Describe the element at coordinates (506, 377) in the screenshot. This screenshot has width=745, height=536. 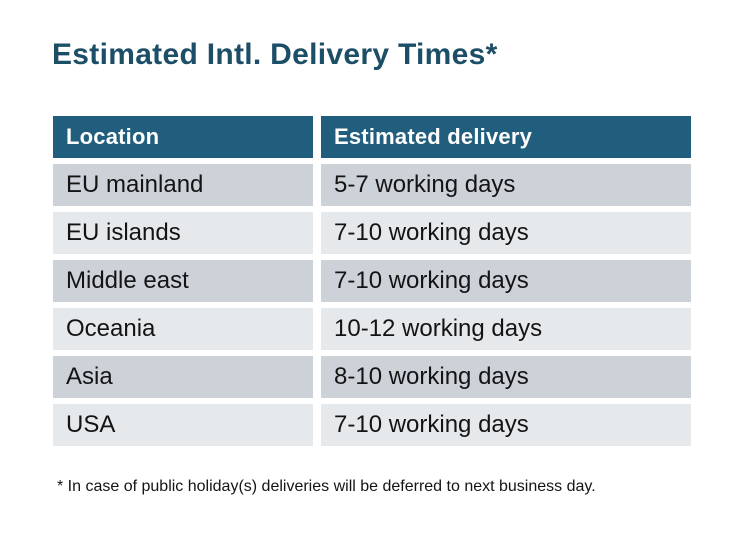
I see `delivery-cell: 8-10 working days` at that location.